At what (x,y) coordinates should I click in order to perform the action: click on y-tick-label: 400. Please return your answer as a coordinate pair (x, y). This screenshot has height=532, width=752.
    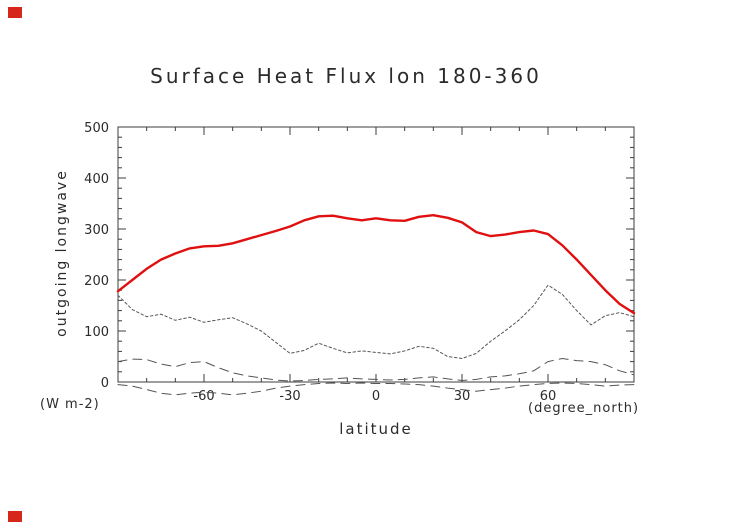
    Looking at the image, I should click on (96, 179).